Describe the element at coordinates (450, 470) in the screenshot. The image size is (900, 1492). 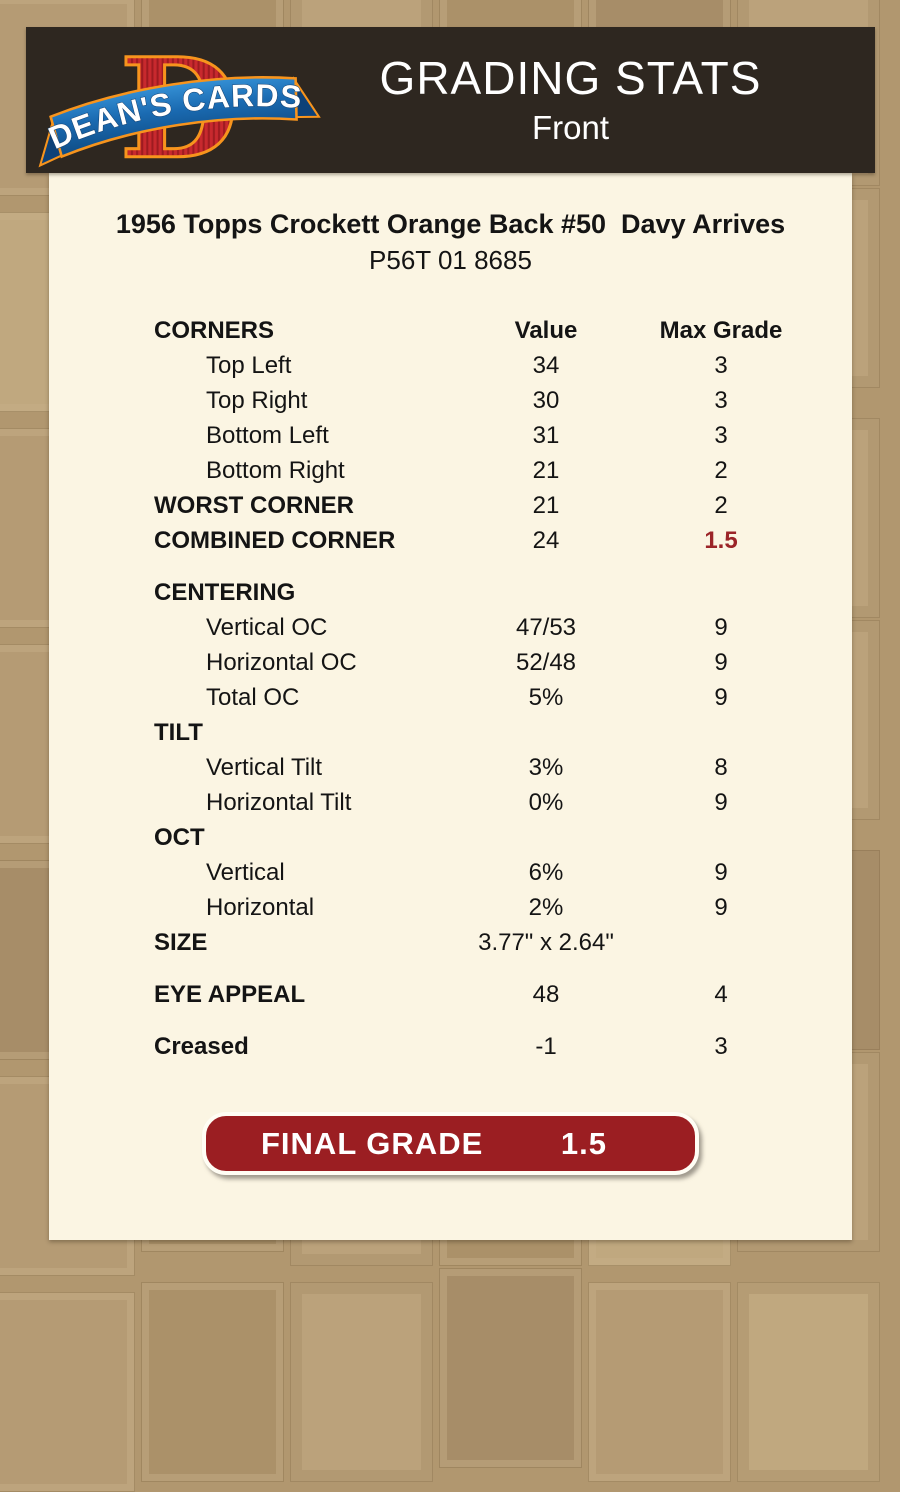
I see `table-row: Bottom Right 21 2` at that location.